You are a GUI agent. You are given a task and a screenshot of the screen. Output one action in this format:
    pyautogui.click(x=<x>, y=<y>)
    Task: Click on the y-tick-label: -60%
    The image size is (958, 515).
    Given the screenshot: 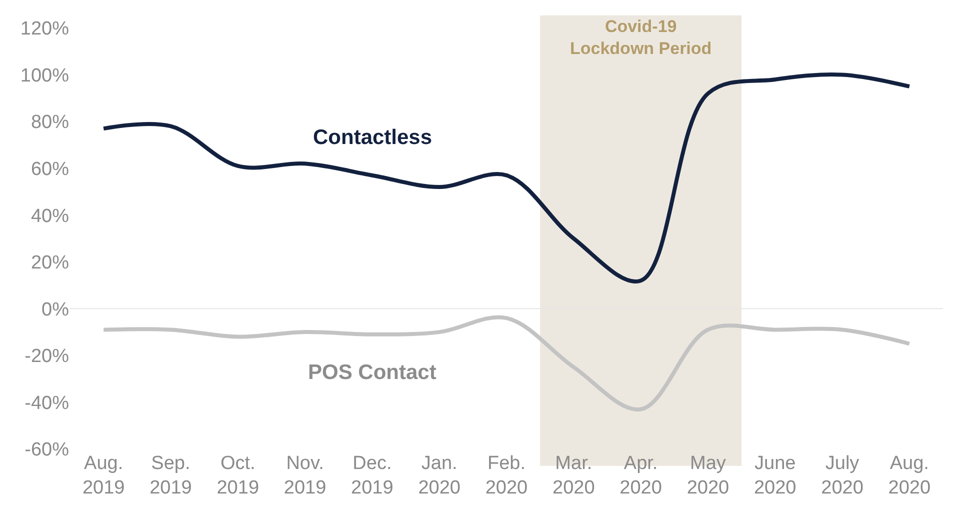 What is the action you would take?
    pyautogui.click(x=47, y=450)
    